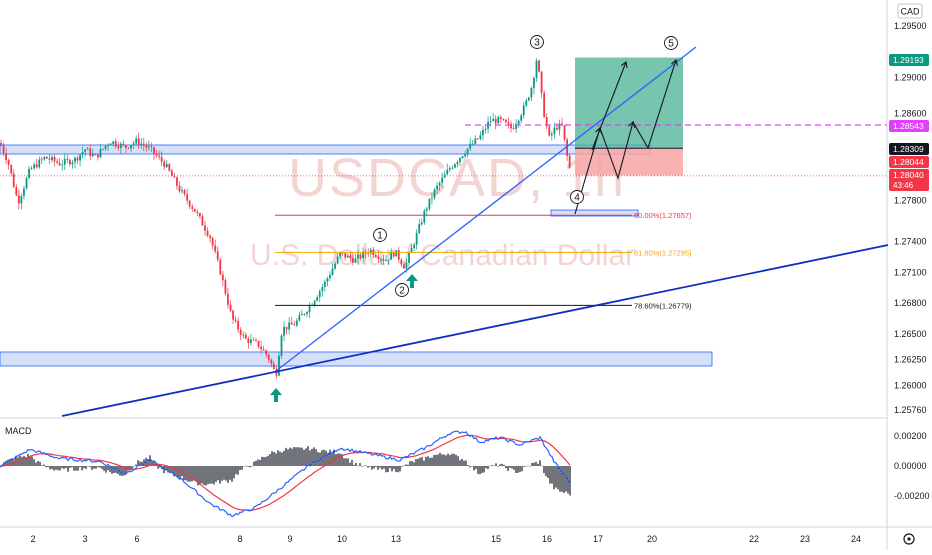 Image resolution: width=932 pixels, height=555 pixels. Describe the element at coordinates (598, 539) in the screenshot. I see `time-tick-label: 17` at that location.